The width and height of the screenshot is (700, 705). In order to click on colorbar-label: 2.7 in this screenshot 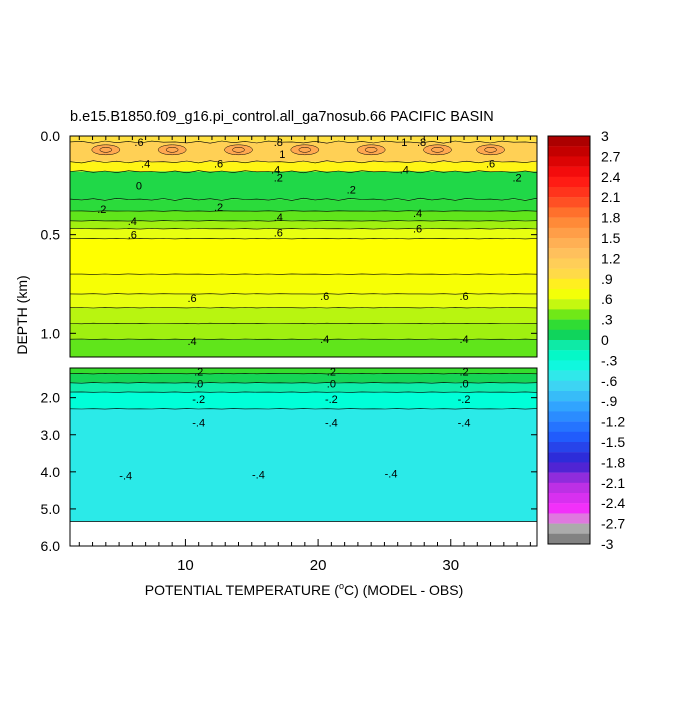, I will do `click(611, 156)`.